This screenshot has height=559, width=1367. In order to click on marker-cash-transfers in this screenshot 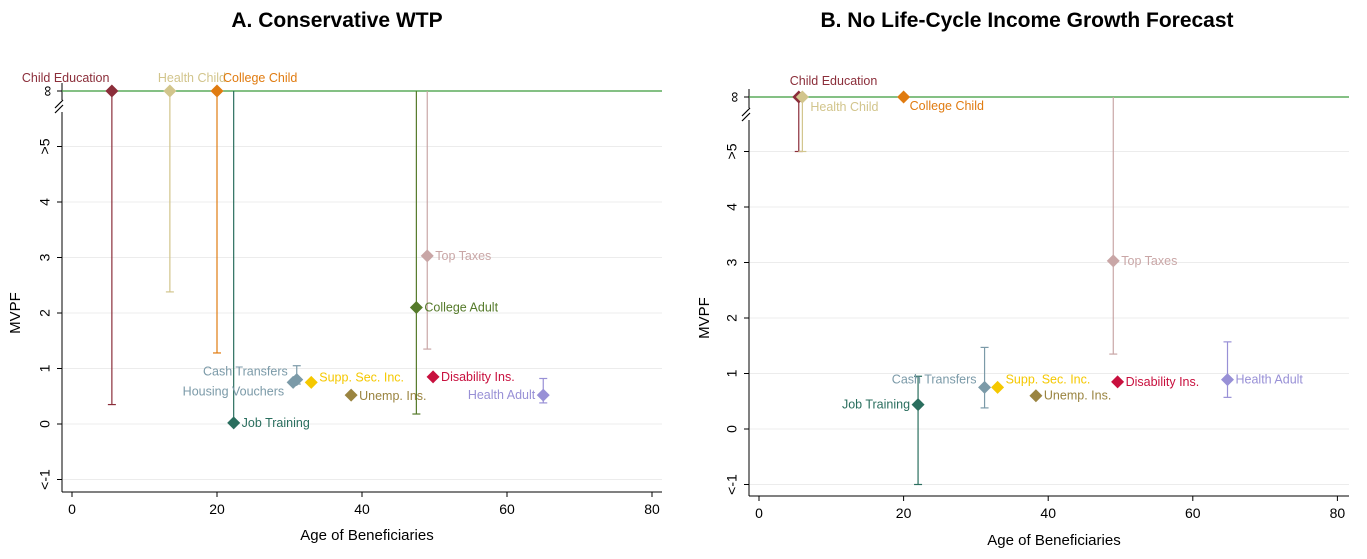, I will do `click(985, 387)`.